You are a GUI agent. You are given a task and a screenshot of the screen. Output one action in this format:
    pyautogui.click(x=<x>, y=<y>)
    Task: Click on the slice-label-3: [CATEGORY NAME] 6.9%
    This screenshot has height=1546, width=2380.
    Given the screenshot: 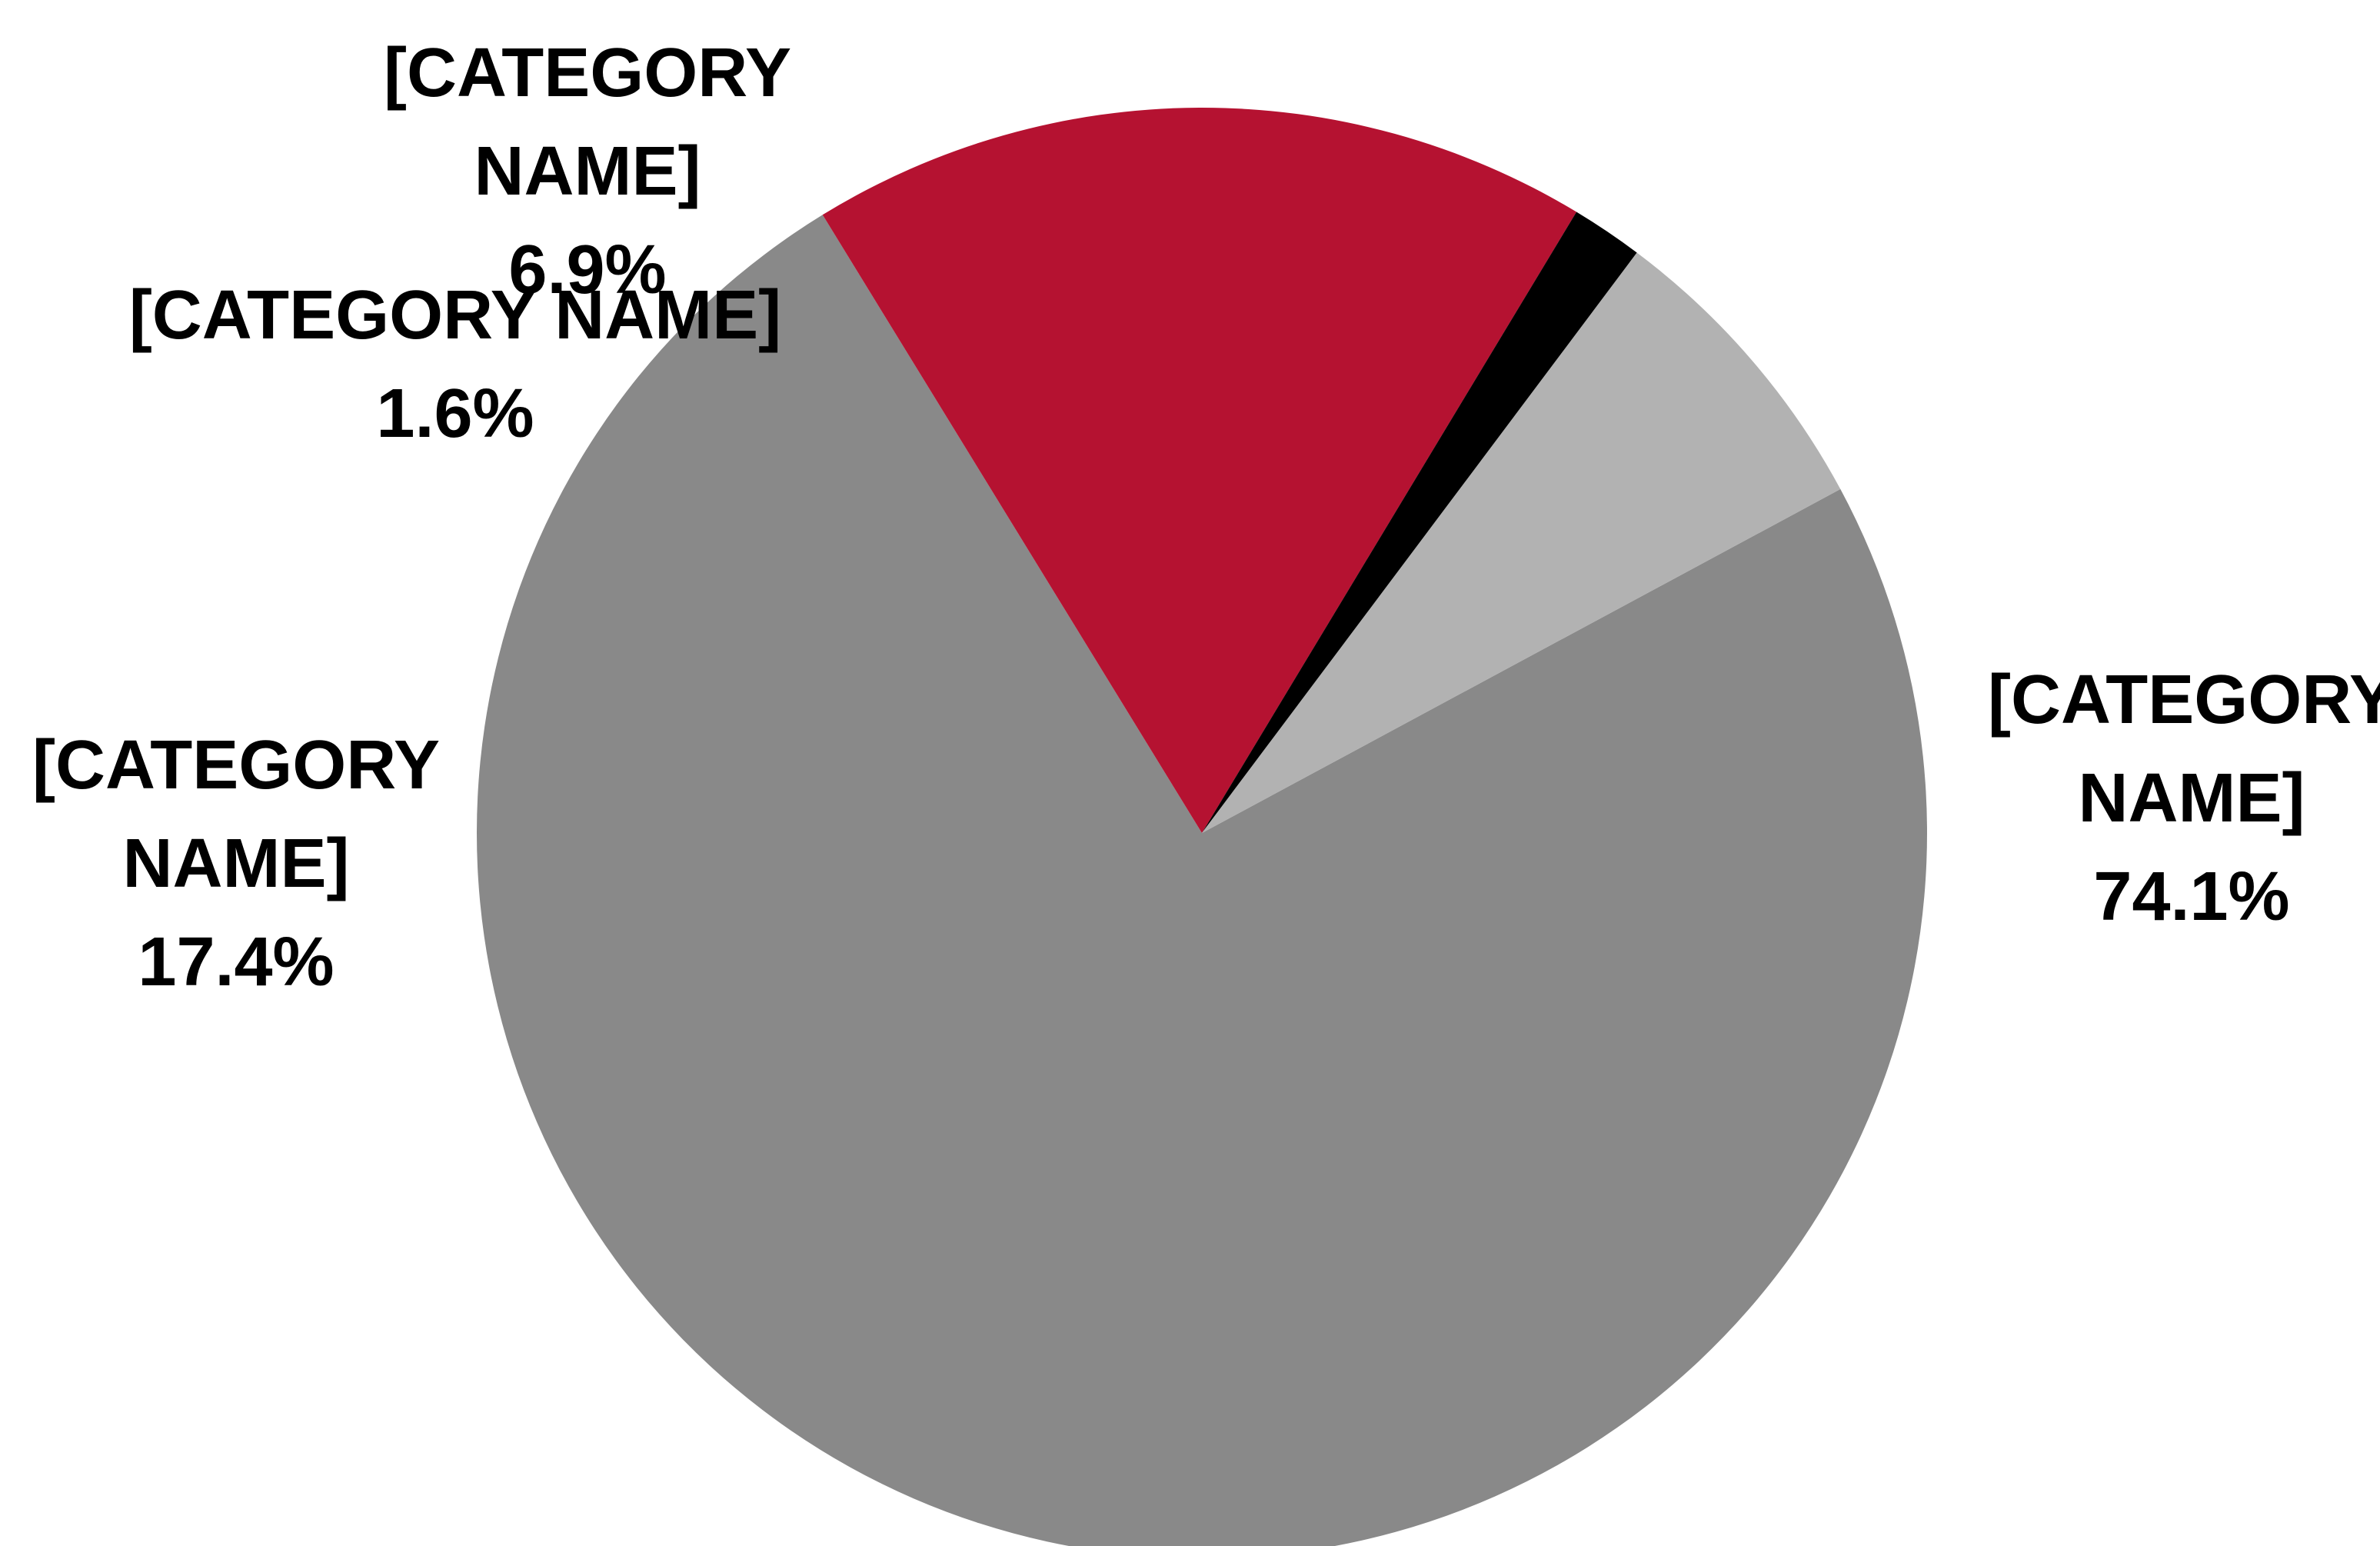 What is the action you would take?
    pyautogui.click(x=587, y=171)
    